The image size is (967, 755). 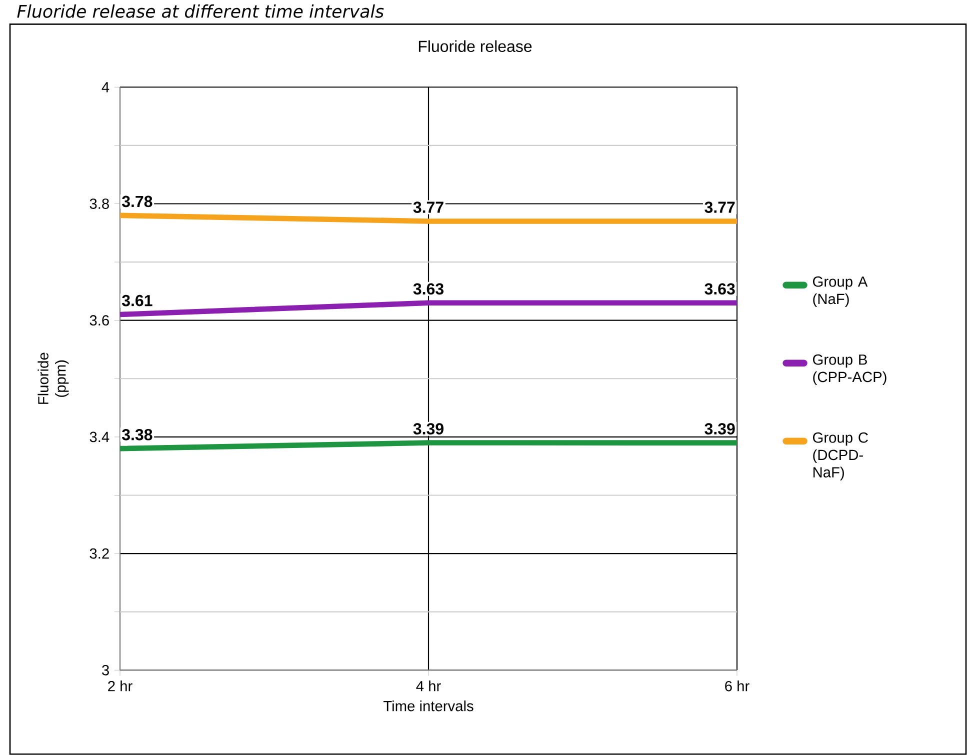 What do you see at coordinates (105, 670) in the screenshot?
I see `y-tick-label: 3` at bounding box center [105, 670].